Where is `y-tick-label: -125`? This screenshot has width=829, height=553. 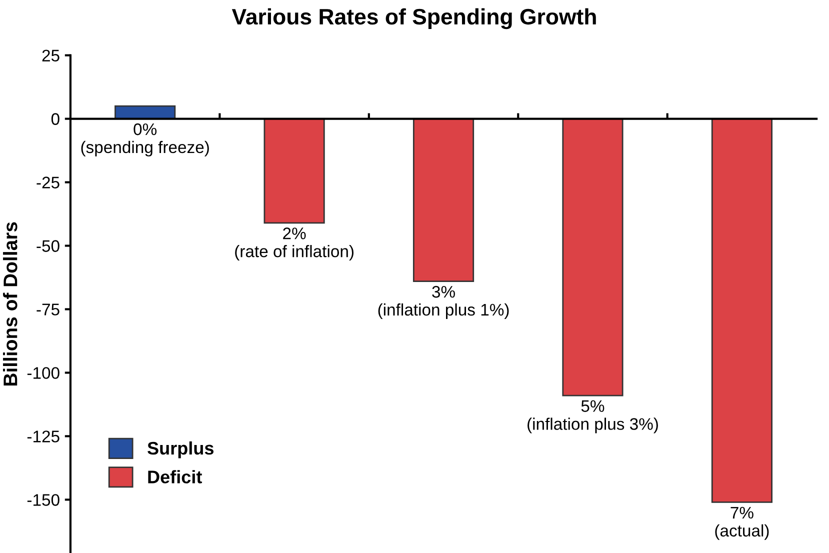
y-tick-label: -125 is located at coordinates (43, 436).